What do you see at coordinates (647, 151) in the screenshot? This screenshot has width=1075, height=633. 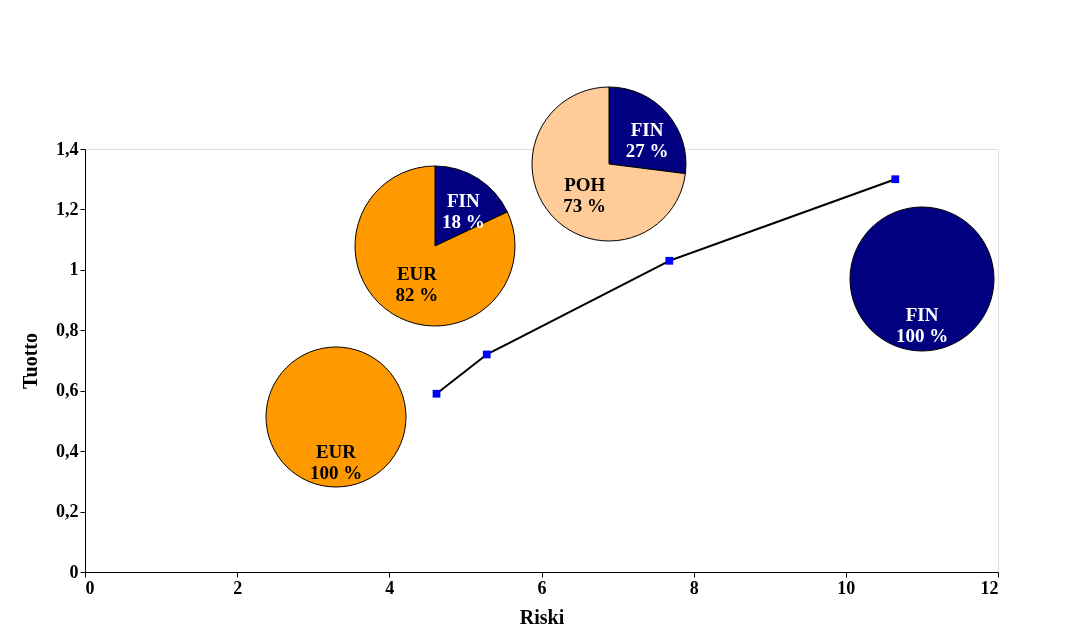 I see `data-label: 27 %` at bounding box center [647, 151].